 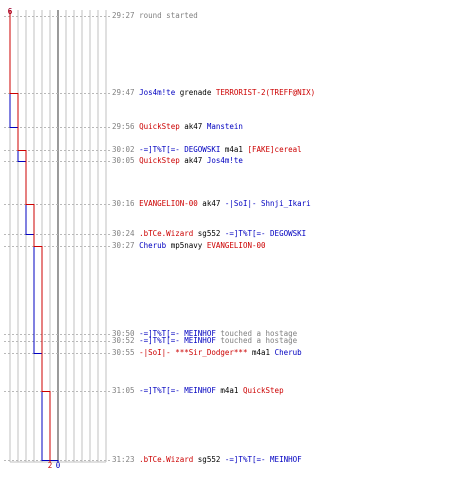 What do you see at coordinates (123, 149) in the screenshot?
I see `event-time: 30:02` at bounding box center [123, 149].